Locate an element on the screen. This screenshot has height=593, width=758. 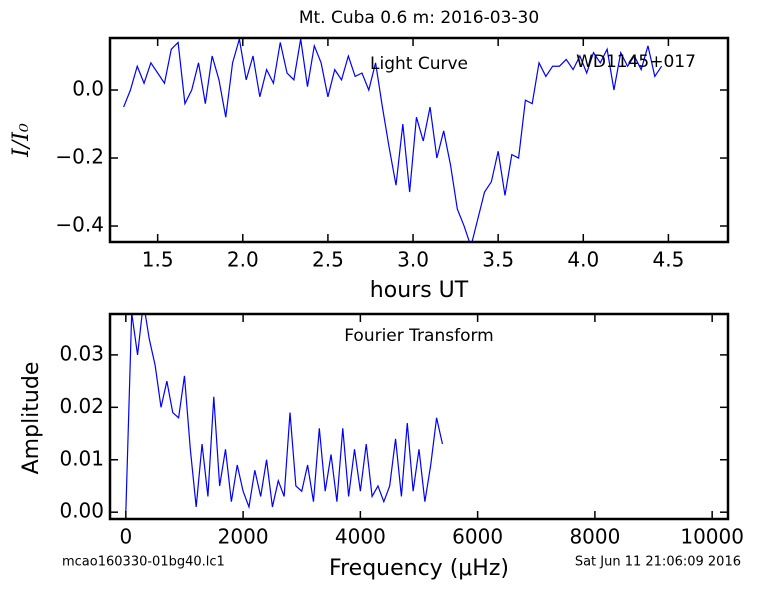
y-tick-label: 0.01 is located at coordinates (81, 458).